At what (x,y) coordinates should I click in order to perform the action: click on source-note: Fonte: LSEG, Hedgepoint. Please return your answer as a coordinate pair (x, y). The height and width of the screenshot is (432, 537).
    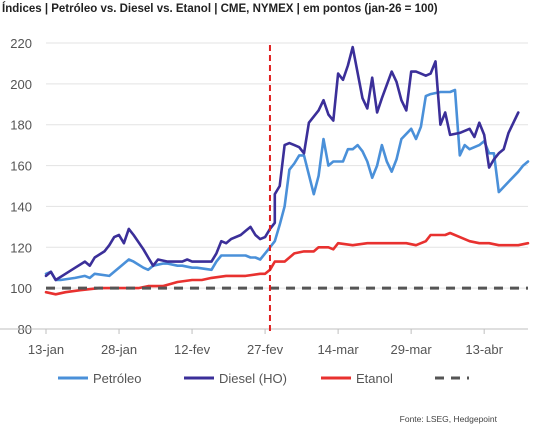
    Looking at the image, I should click on (448, 419).